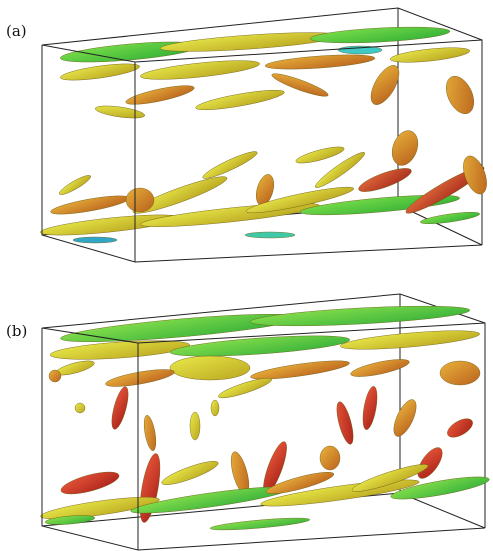 This screenshot has height=551, width=493. I want to click on panel-b-label: (b), so click(17, 331).